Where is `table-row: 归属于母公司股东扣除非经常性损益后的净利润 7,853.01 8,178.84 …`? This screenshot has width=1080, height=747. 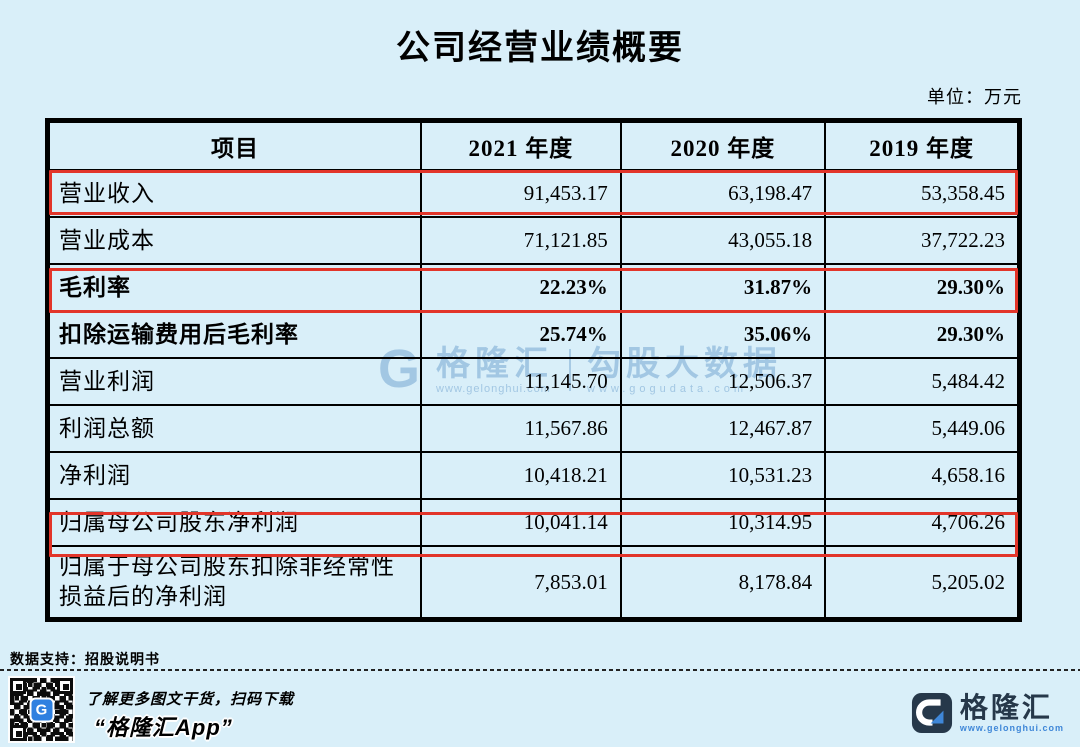
table-row: 归属于母公司股东扣除非经常性损益后的净利润 7,853.01 8,178.84 … is located at coordinates (533, 582).